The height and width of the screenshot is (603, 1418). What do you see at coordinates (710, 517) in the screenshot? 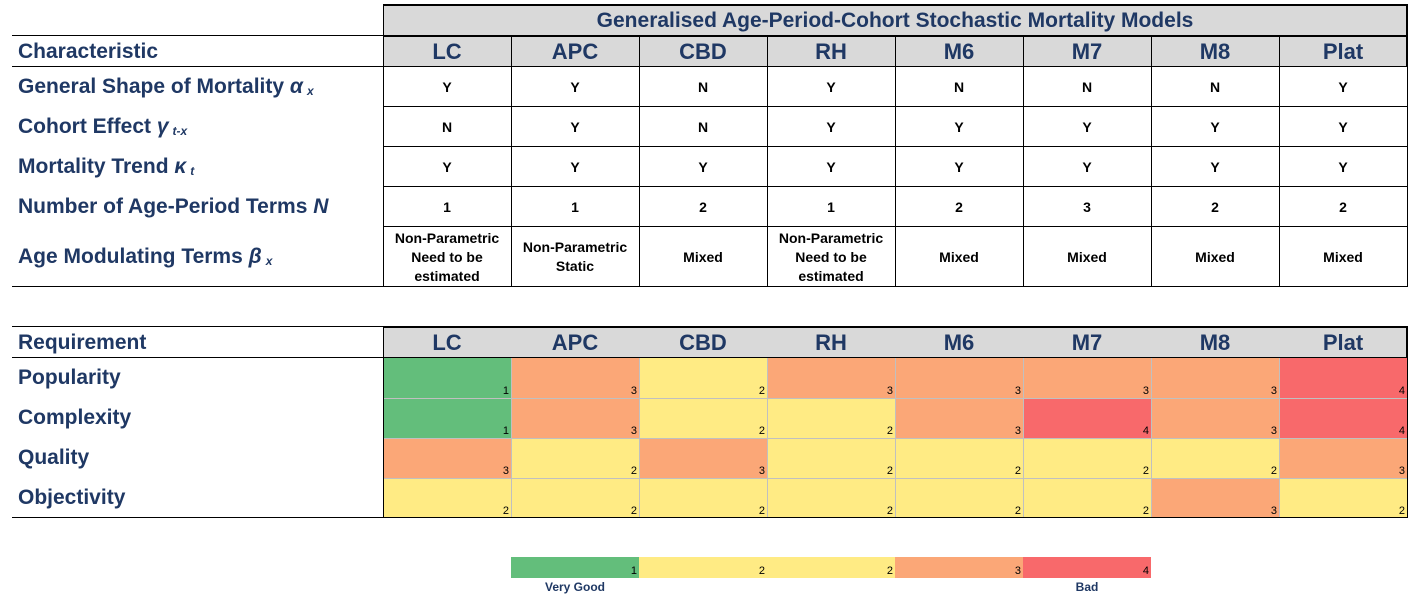
I see `table2-bottom-rule` at bounding box center [710, 517].